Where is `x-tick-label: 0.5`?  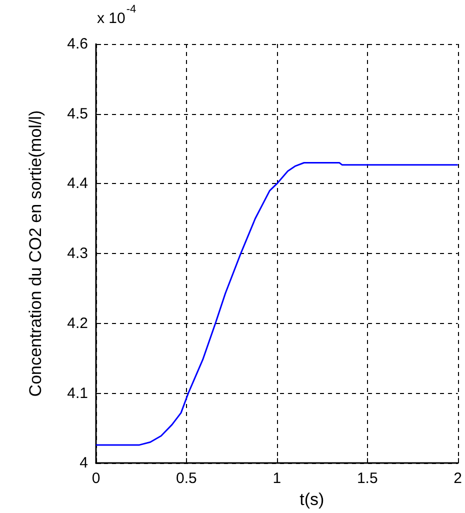
x-tick-label: 0.5 is located at coordinates (186, 479).